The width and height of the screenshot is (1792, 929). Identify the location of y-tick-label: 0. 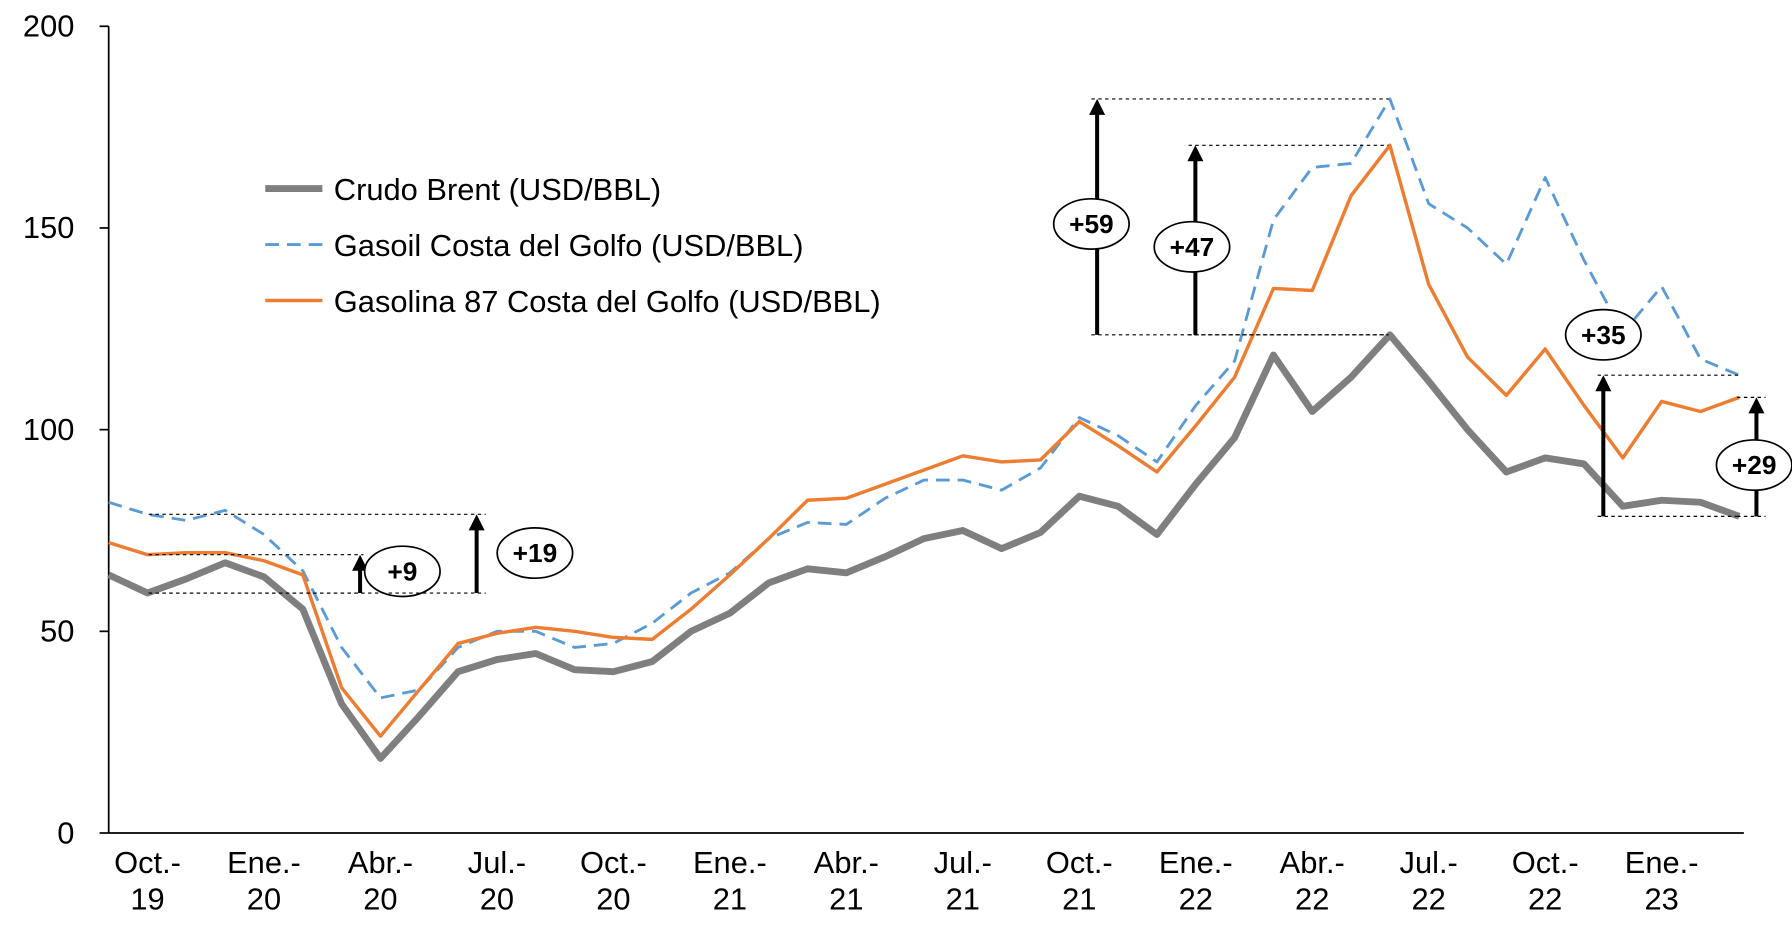
(65, 832).